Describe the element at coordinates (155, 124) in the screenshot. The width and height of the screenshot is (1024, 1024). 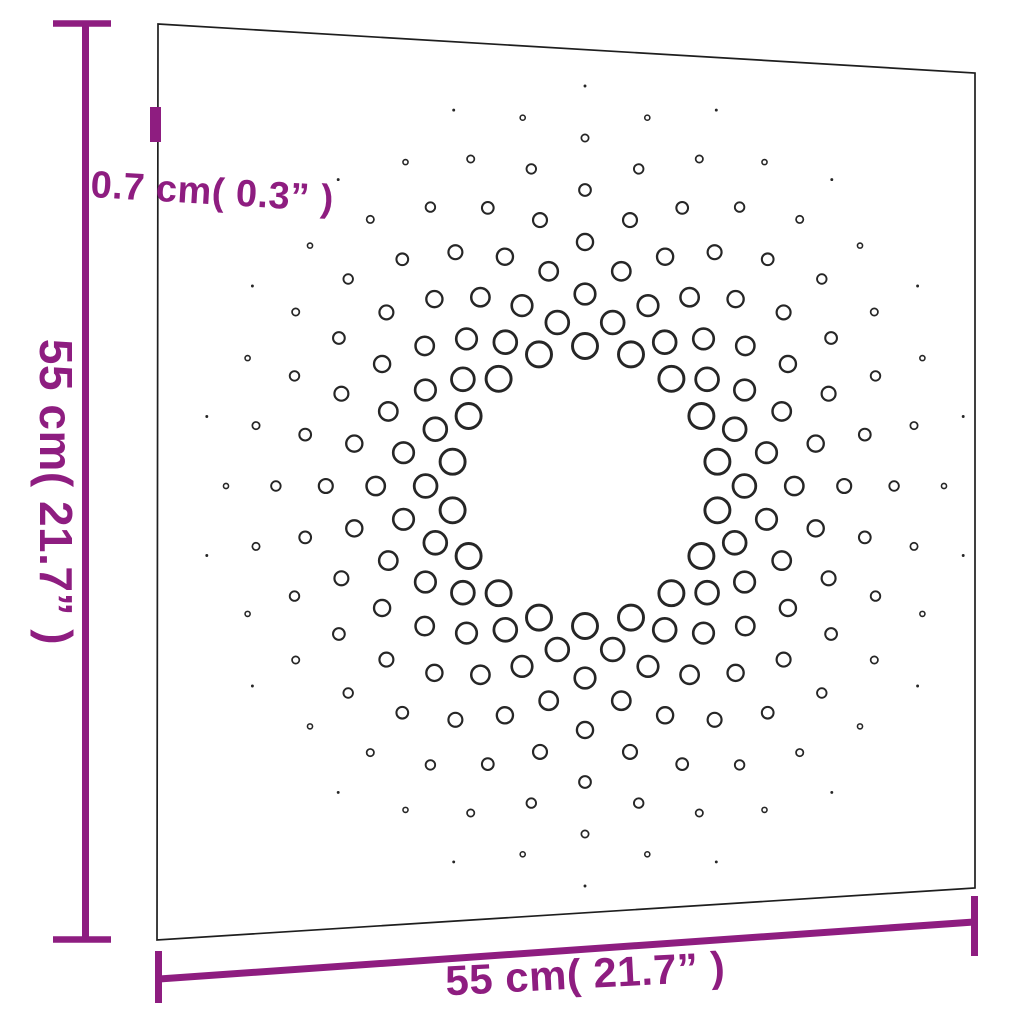
I see `thickness-tick` at that location.